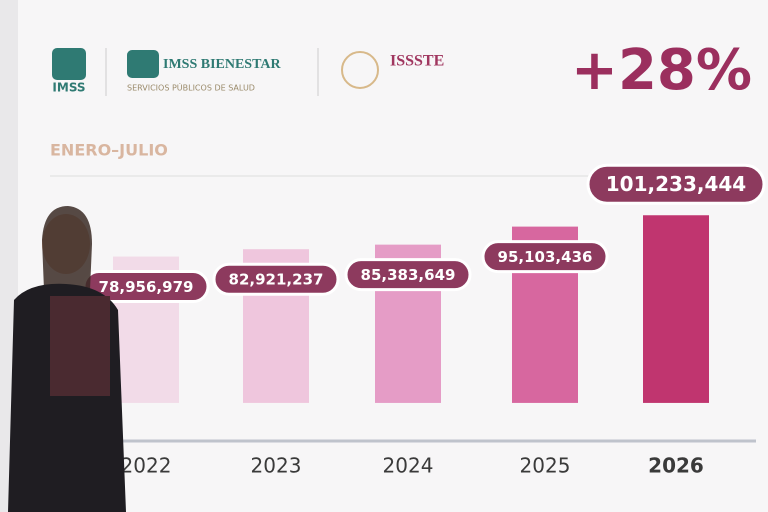  Describe the element at coordinates (417, 61) in the screenshot. I see `issste-text: ISSSTE` at that location.